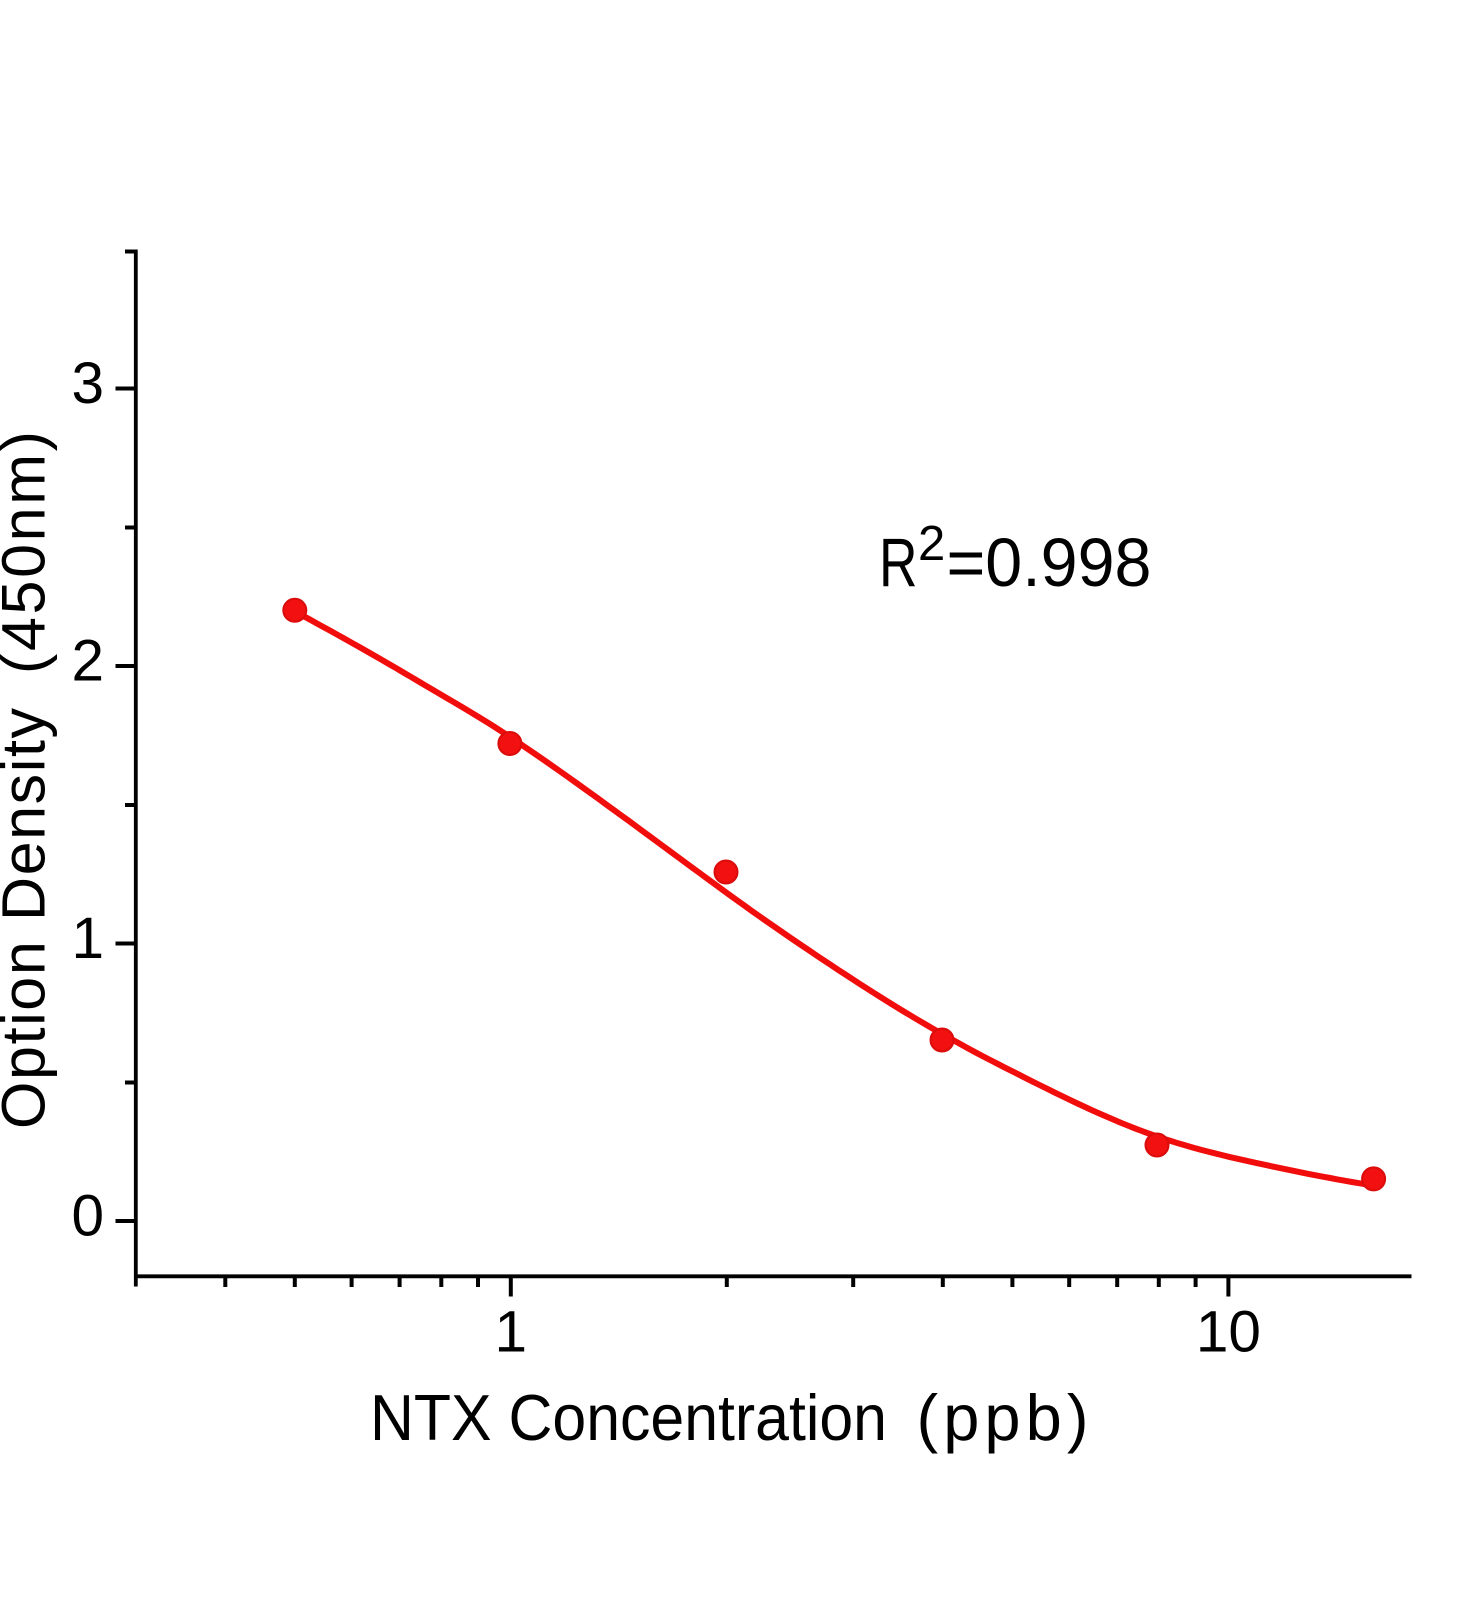  I want to click on svg-text: 3, so click(87, 383).